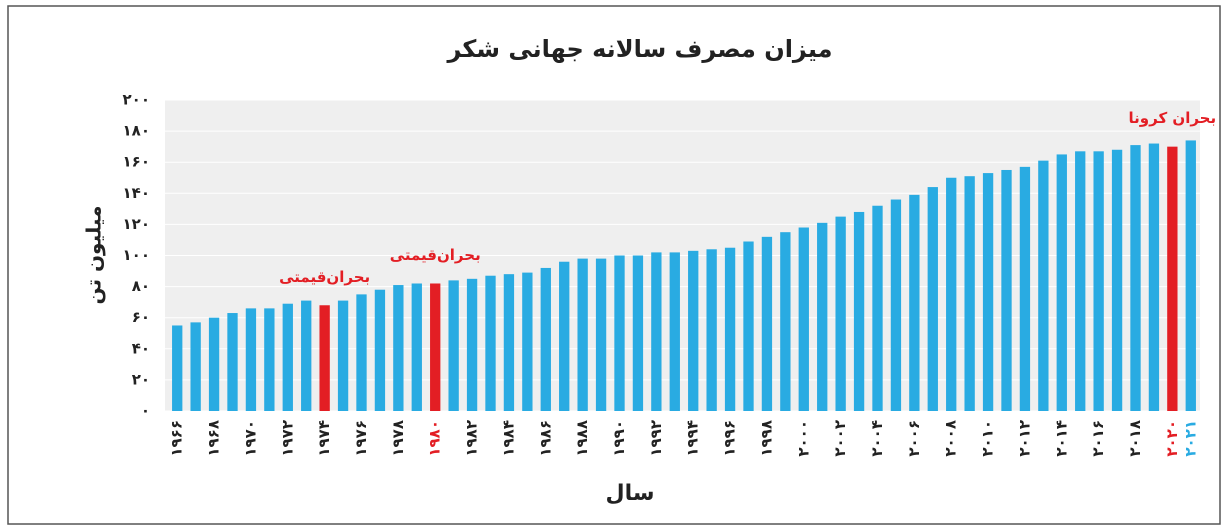  I want to click on x-tick-label: ۱۹۹۴, so click(693, 438).